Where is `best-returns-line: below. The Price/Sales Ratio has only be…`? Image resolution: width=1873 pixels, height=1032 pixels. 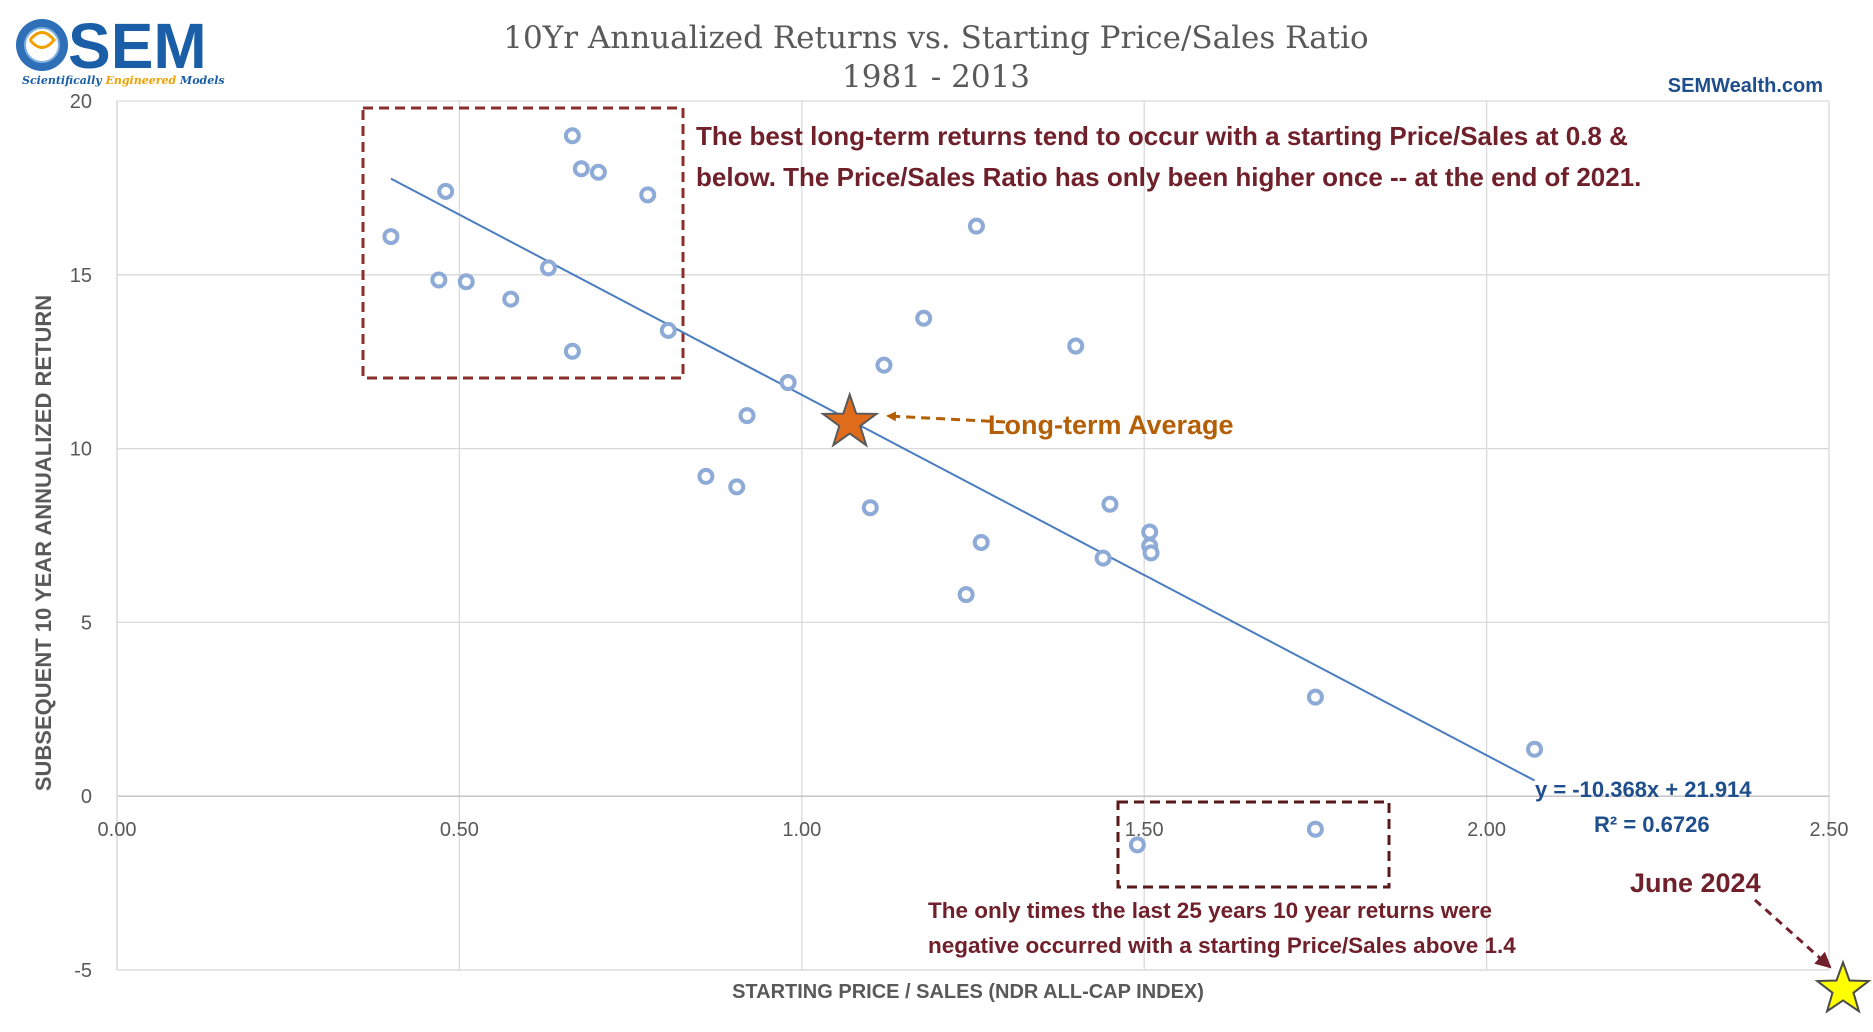
best-returns-line: below. The Price/Sales Ratio has only be… is located at coordinates (1168, 177).